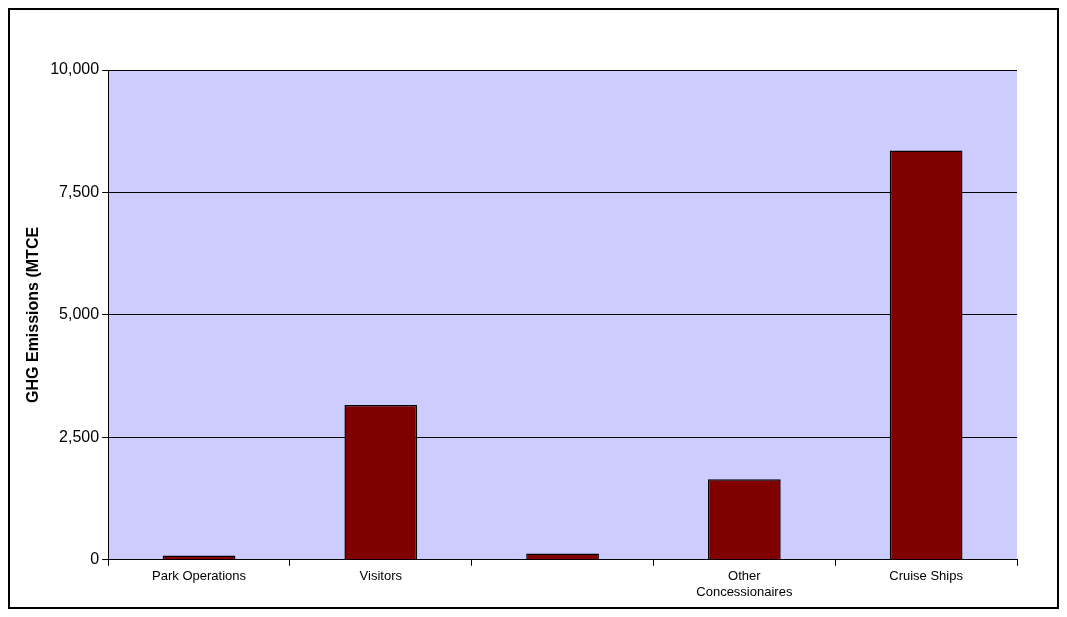  I want to click on y-tick-label: 2,500, so click(79, 436).